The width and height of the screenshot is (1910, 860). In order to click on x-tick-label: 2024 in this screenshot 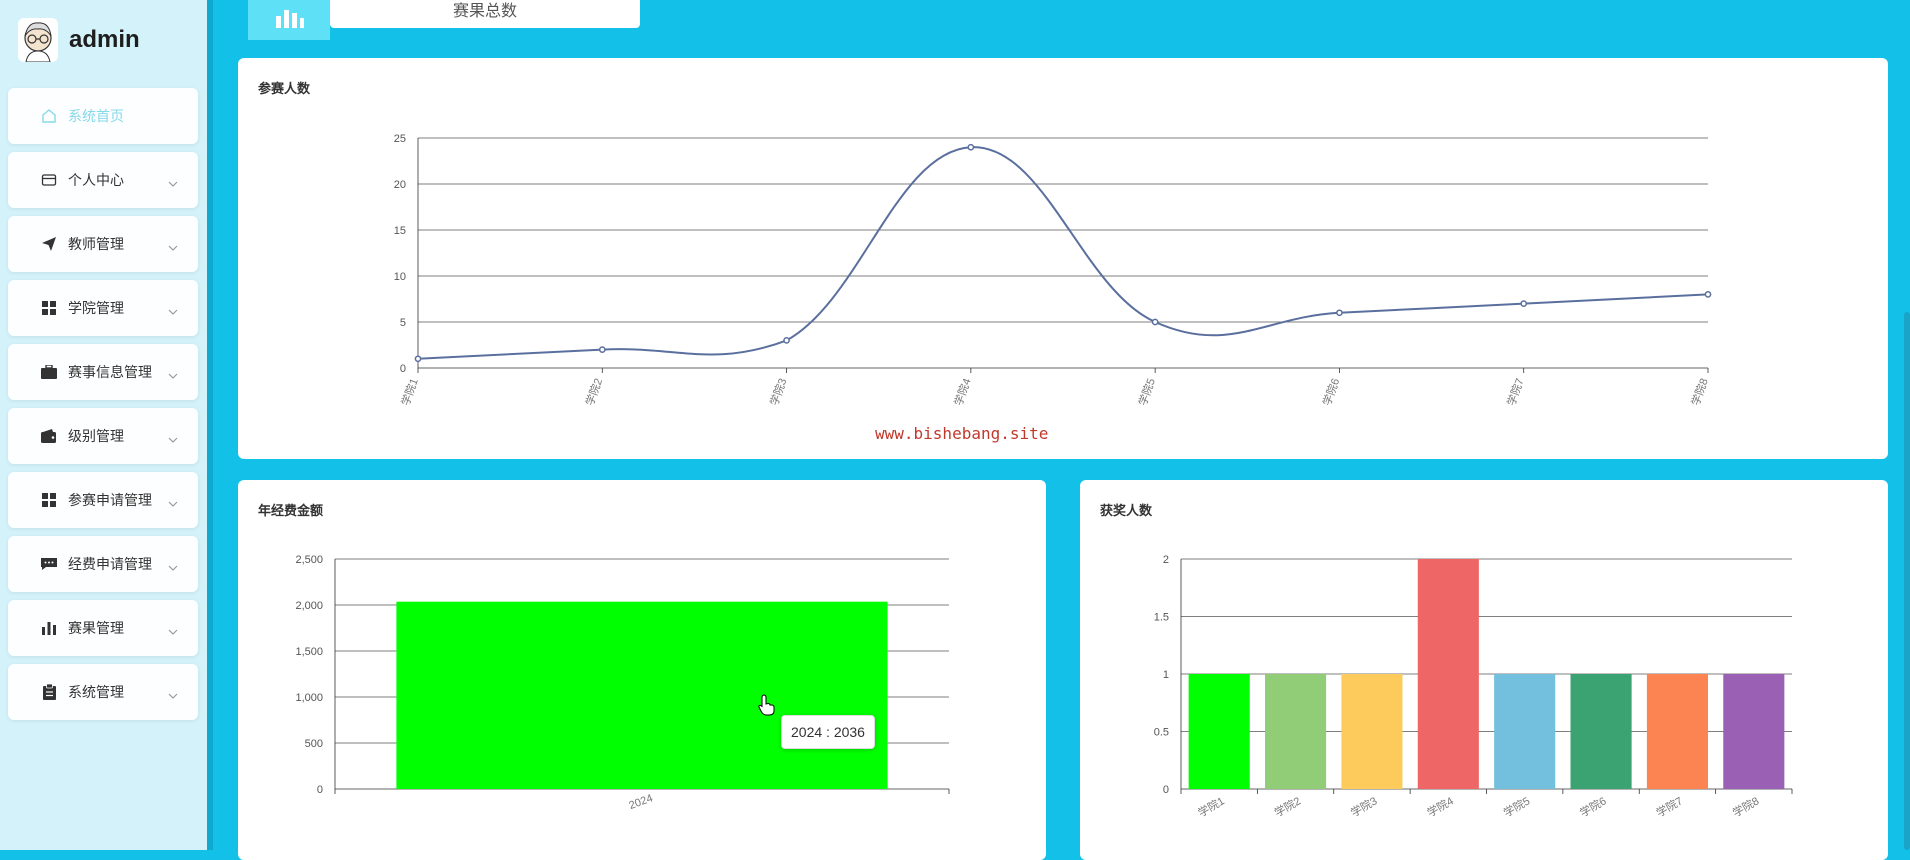, I will do `click(640, 802)`.